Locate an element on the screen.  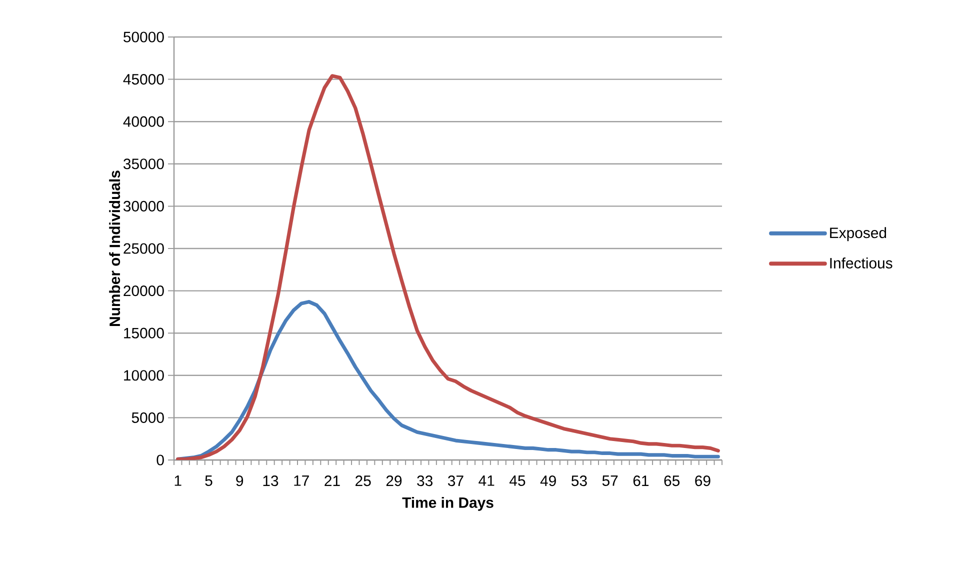
y-tick-label: 30000 is located at coordinates (143, 206).